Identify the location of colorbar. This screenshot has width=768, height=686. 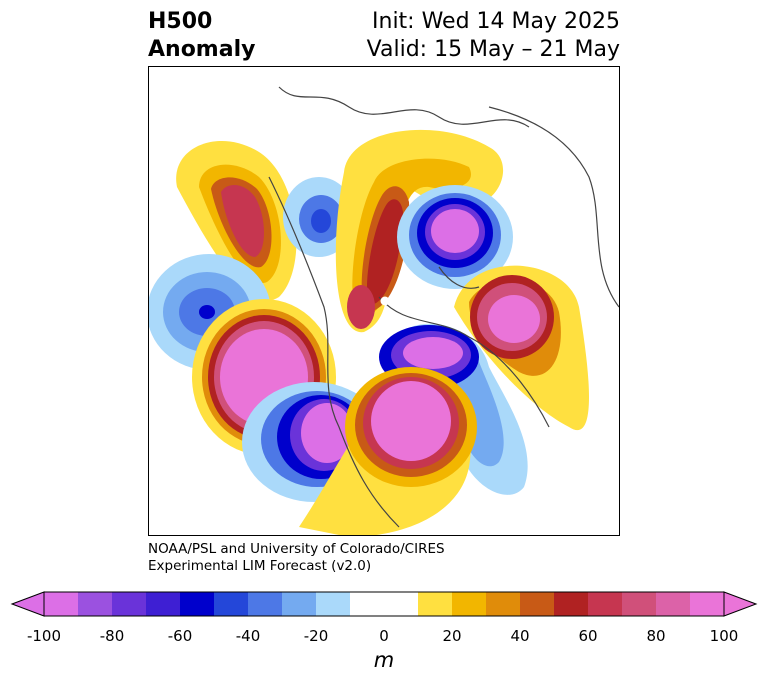
(384, 604).